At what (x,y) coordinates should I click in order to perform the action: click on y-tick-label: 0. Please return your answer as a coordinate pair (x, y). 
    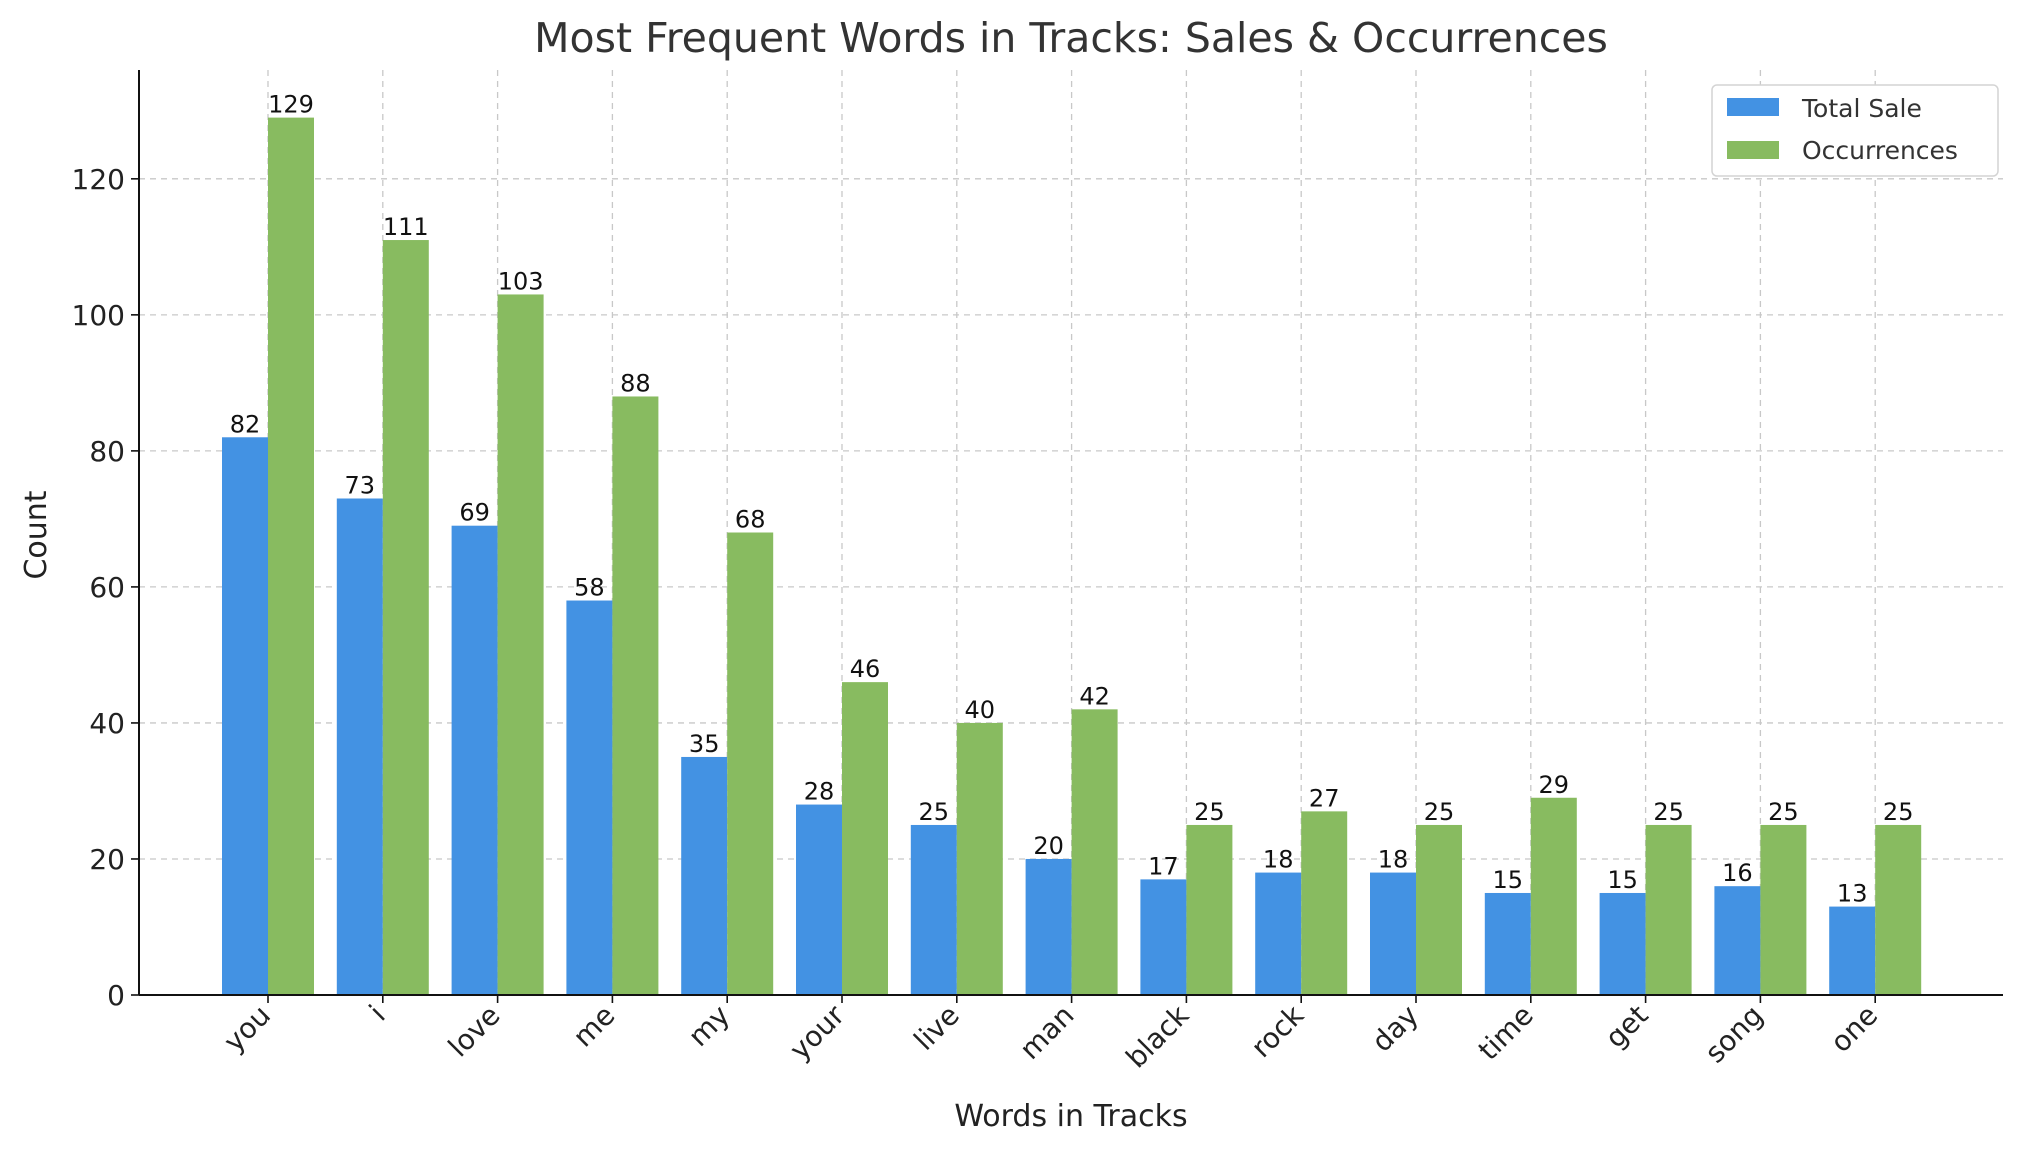
    Looking at the image, I should click on (116, 995).